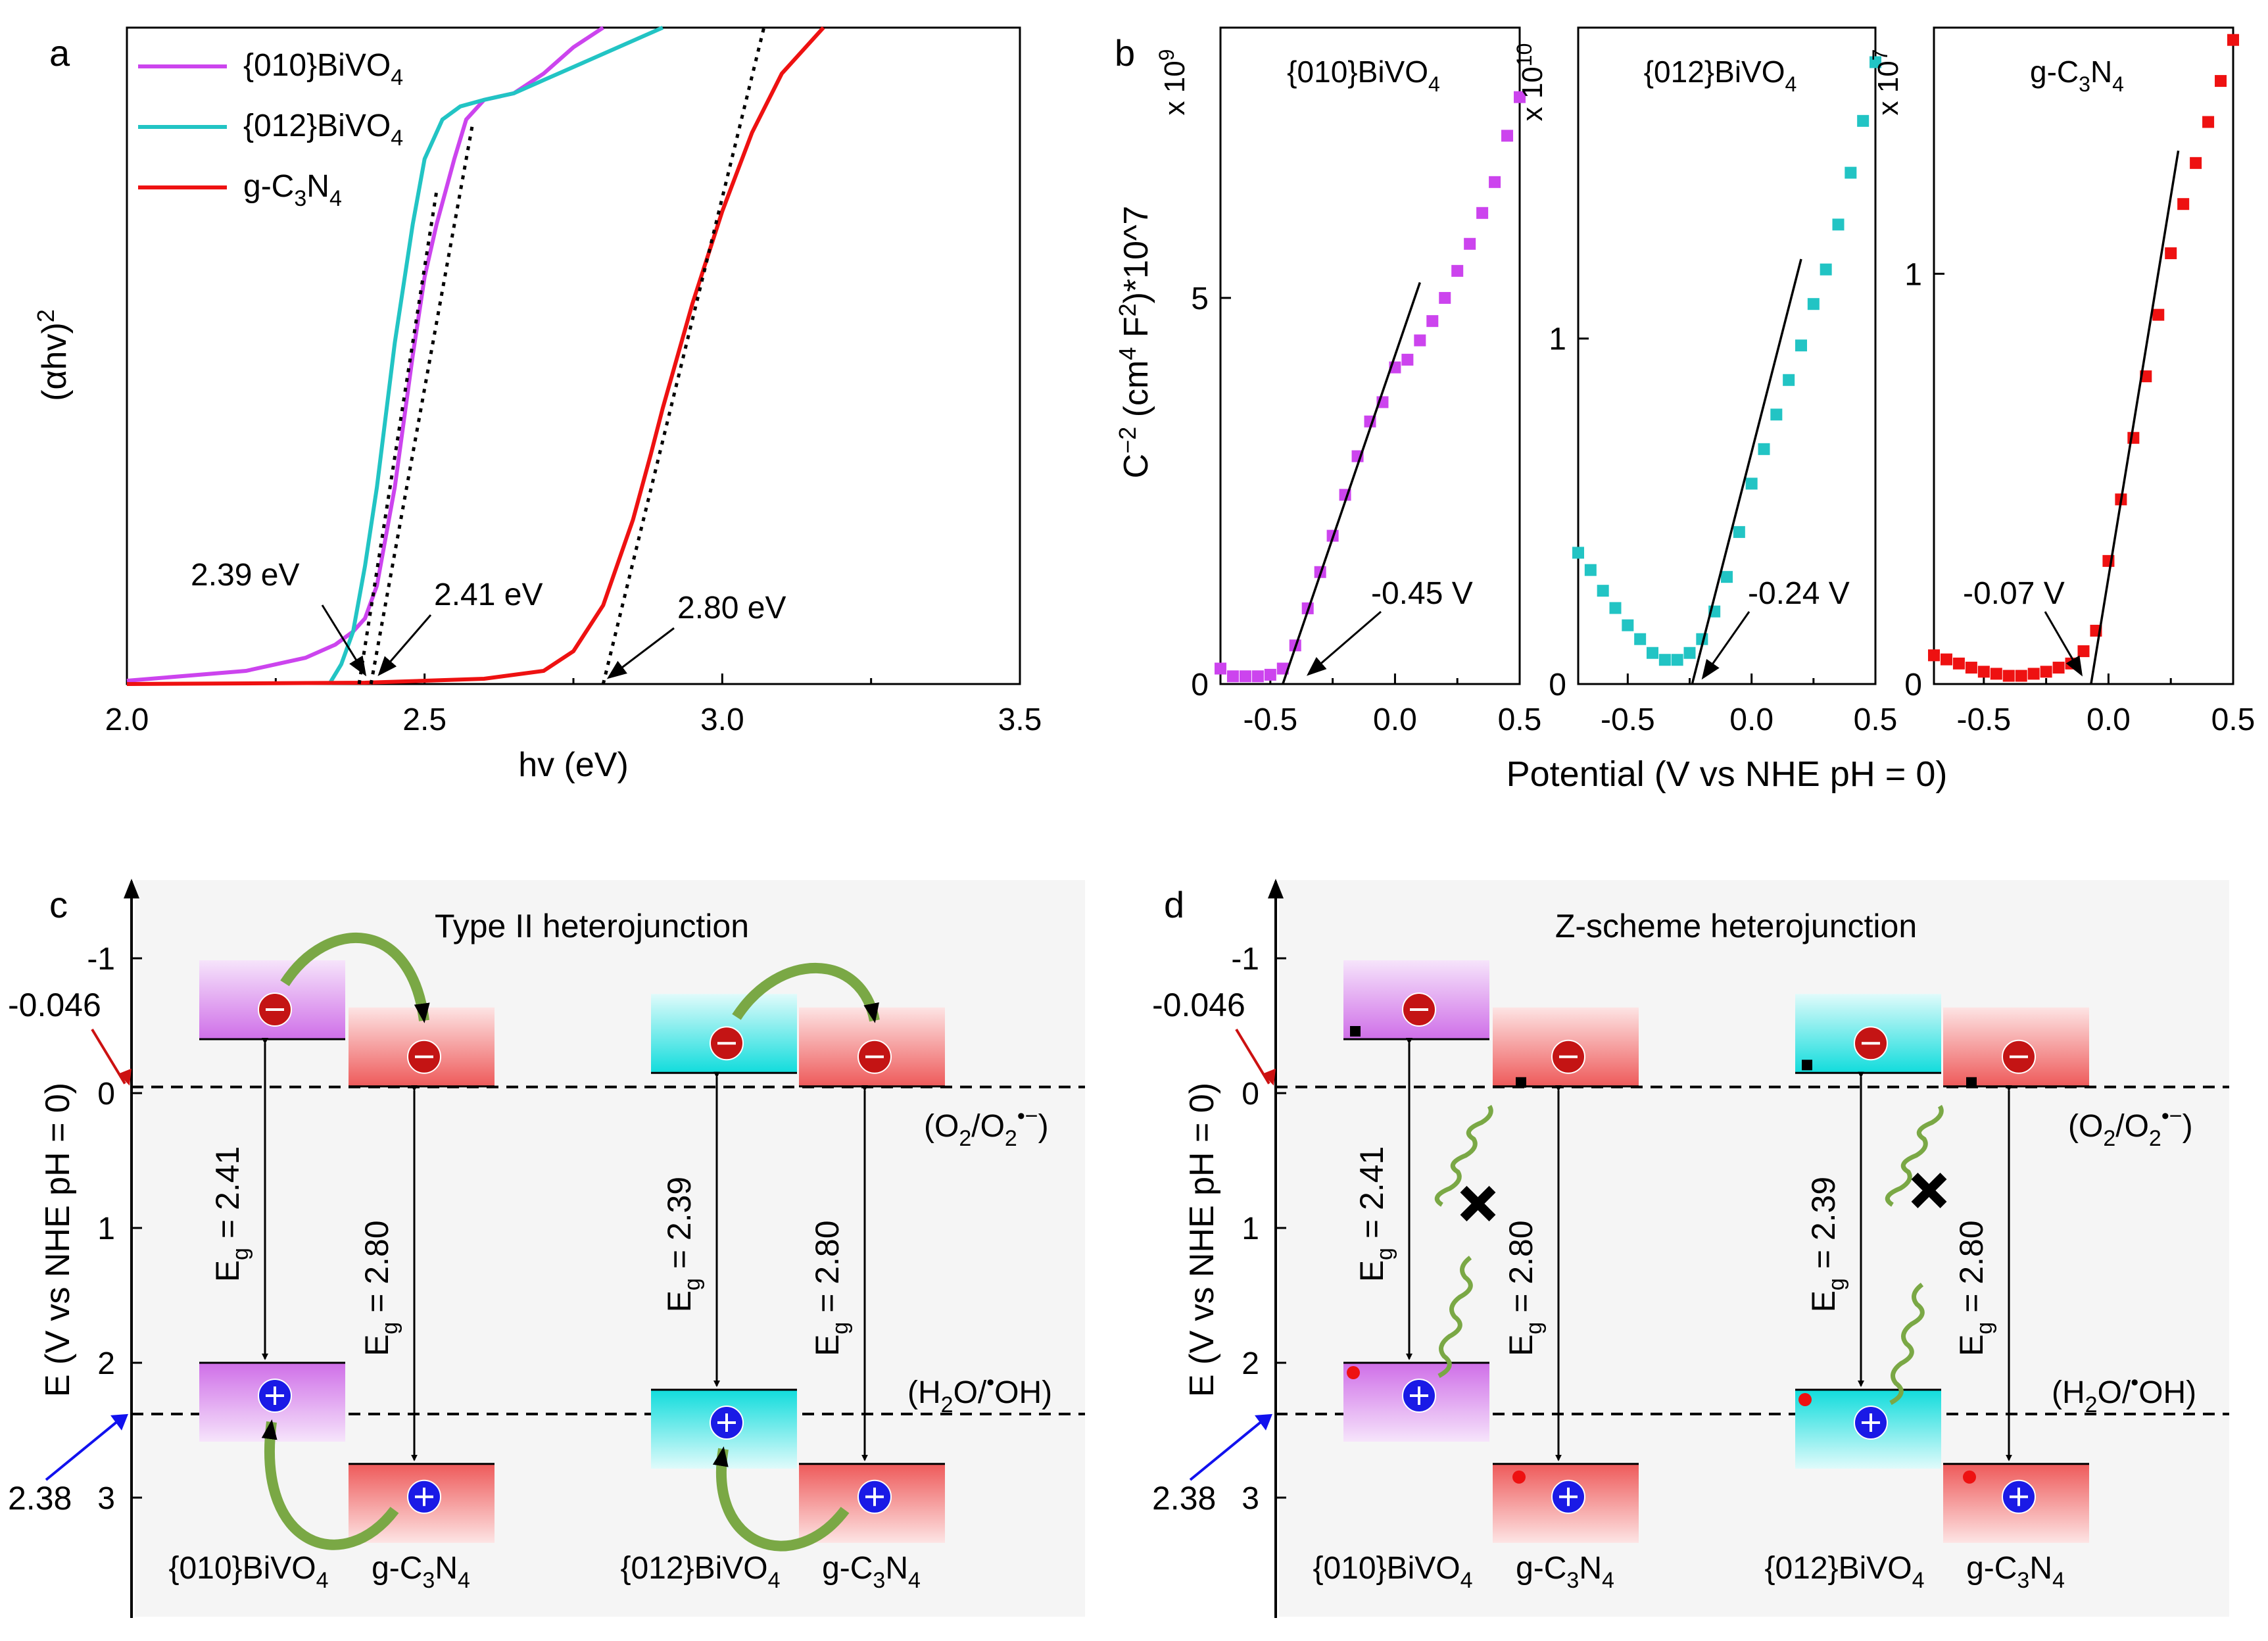  I want to click on subplot-title: {010}BiVO4, so click(1363, 75).